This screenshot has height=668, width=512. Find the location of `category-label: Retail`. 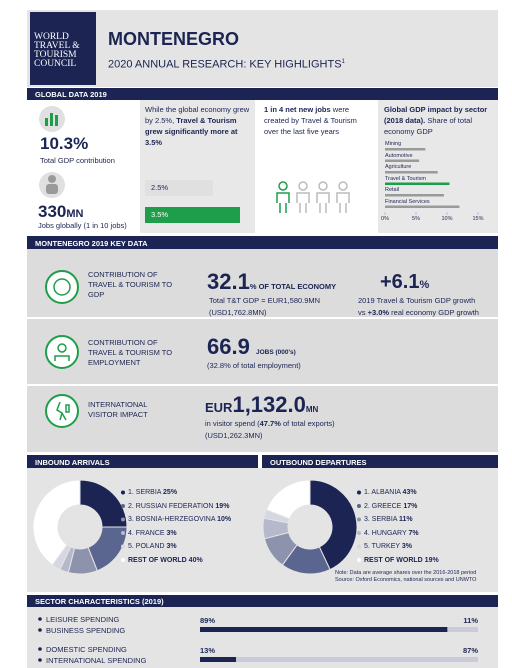

category-label: Retail is located at coordinates (392, 190).